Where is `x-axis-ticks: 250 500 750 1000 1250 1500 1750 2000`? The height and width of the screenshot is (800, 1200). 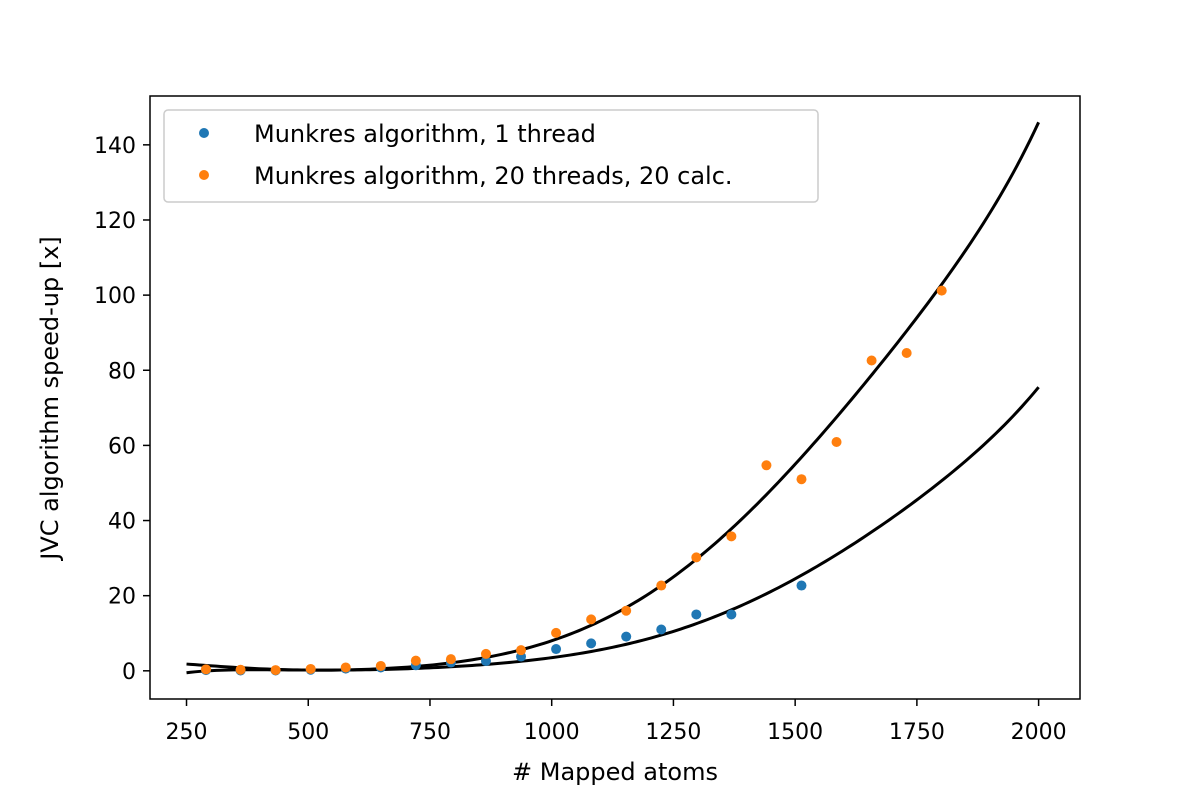
x-axis-ticks: 250 500 750 1000 1250 1500 1750 2000 is located at coordinates (616, 722).